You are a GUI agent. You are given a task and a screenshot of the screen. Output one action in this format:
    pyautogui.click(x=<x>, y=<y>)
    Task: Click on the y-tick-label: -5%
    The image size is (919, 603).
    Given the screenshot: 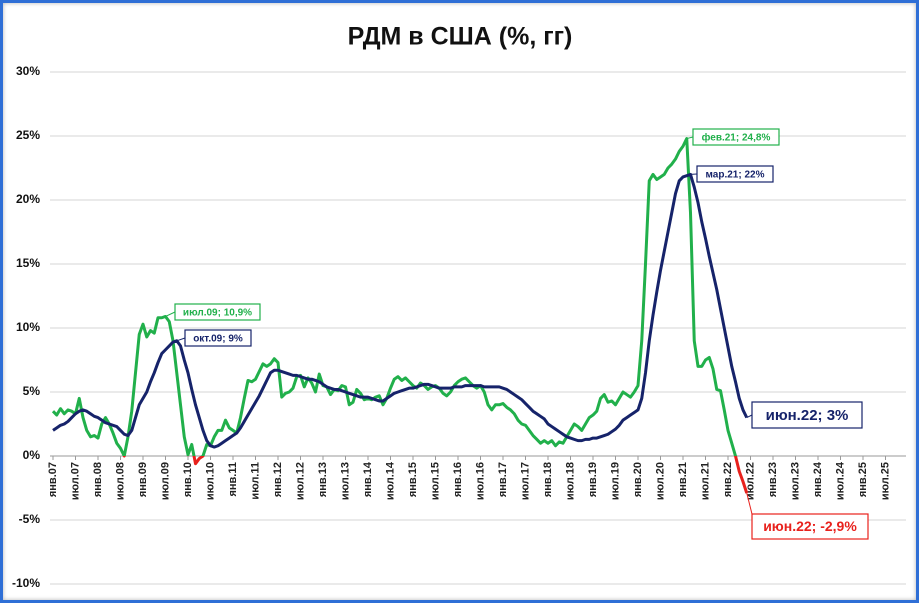 What is the action you would take?
    pyautogui.click(x=30, y=519)
    